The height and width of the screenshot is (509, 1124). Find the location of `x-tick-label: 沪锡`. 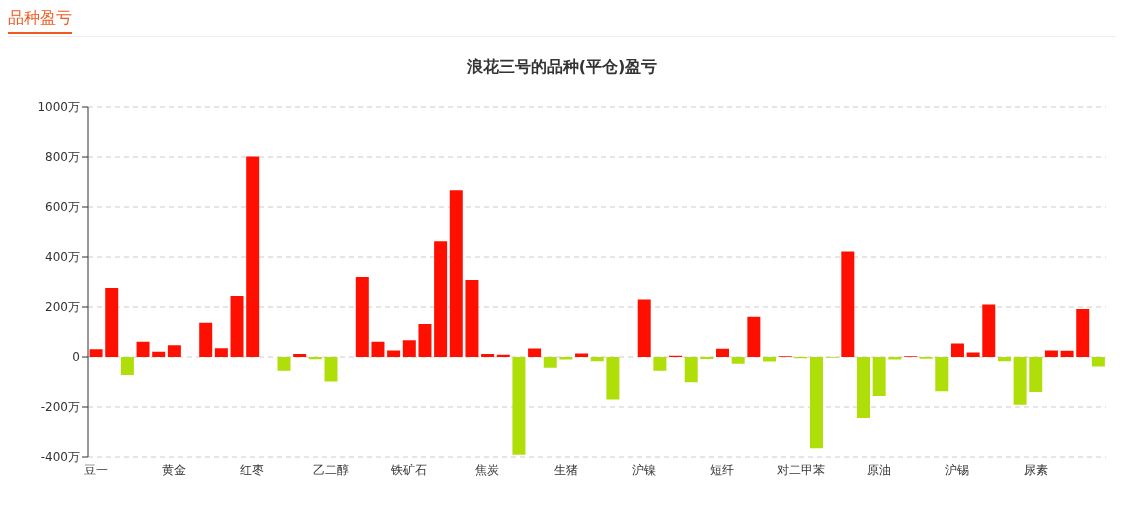

x-tick-label: 沪锡 is located at coordinates (957, 469).